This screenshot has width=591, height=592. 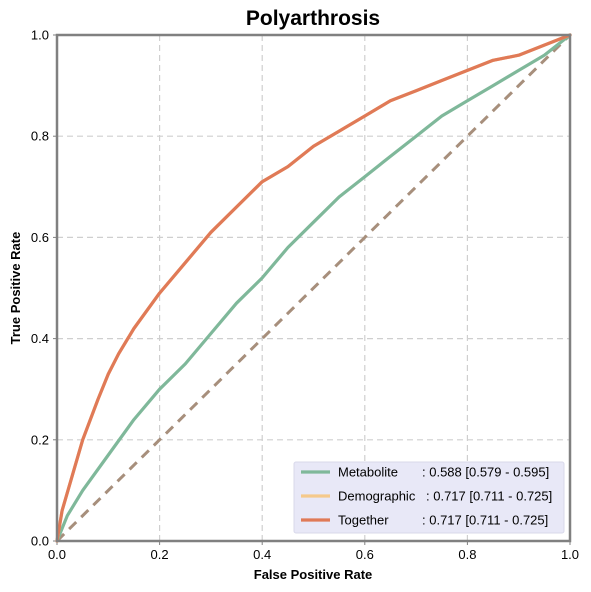 I want to click on legend-box, so click(x=429, y=497).